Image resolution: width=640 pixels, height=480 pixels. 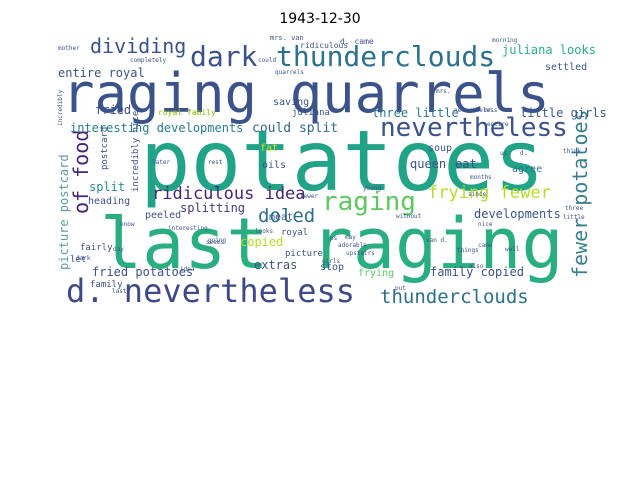 I want to click on word-juliana: juliana, so click(x=311, y=113).